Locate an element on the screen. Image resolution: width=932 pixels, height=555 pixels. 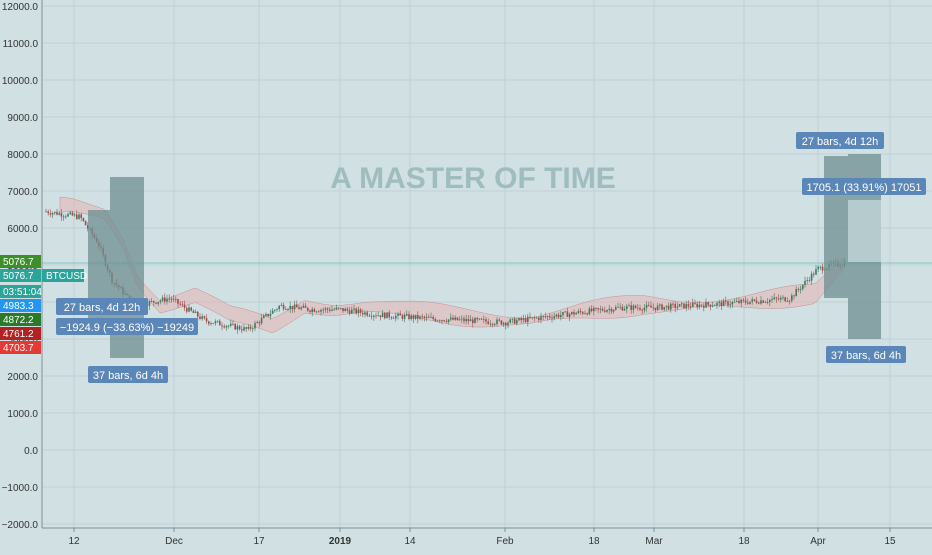
x-axis-ticks: 12 Dec 17 2019 14 Feb 18 Mar 18 Apr 15 is located at coordinates (482, 537).